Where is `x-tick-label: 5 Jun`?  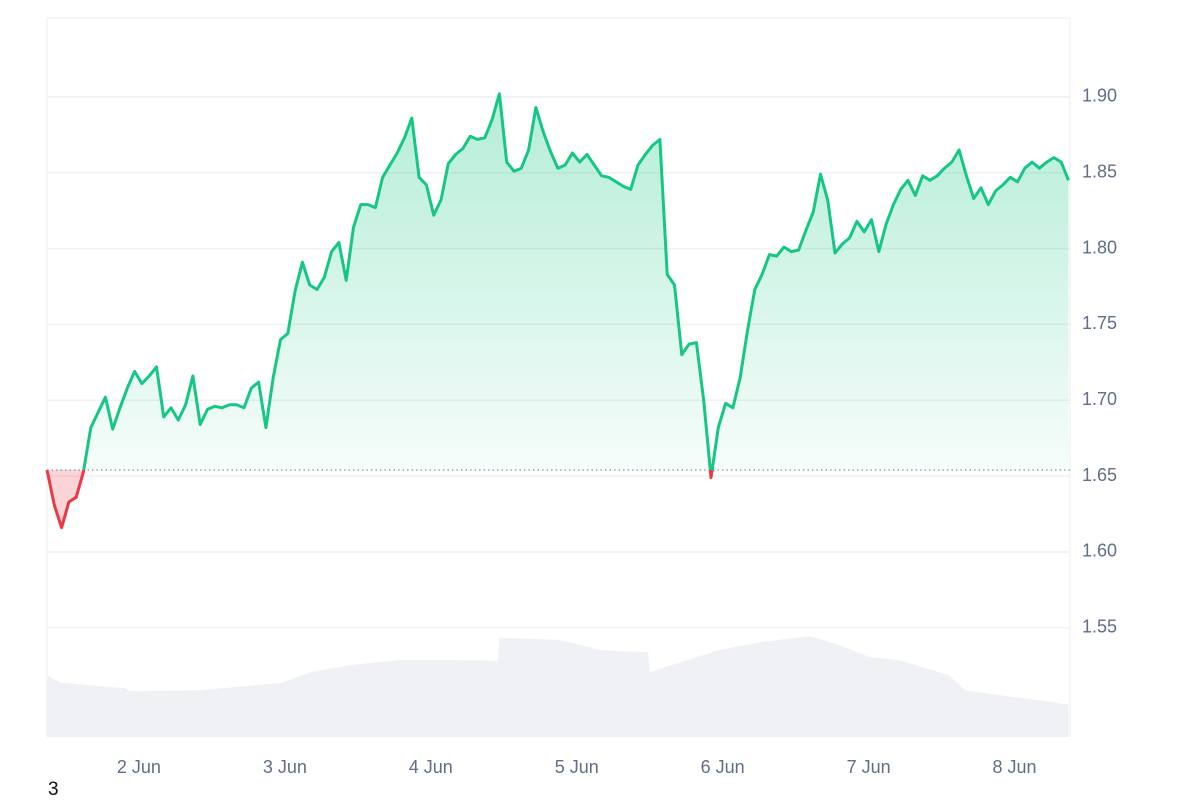 x-tick-label: 5 Jun is located at coordinates (577, 767).